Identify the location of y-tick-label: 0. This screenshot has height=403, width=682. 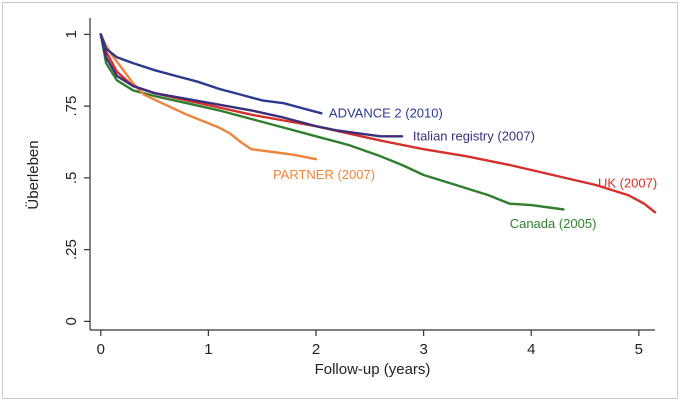
(71, 321).